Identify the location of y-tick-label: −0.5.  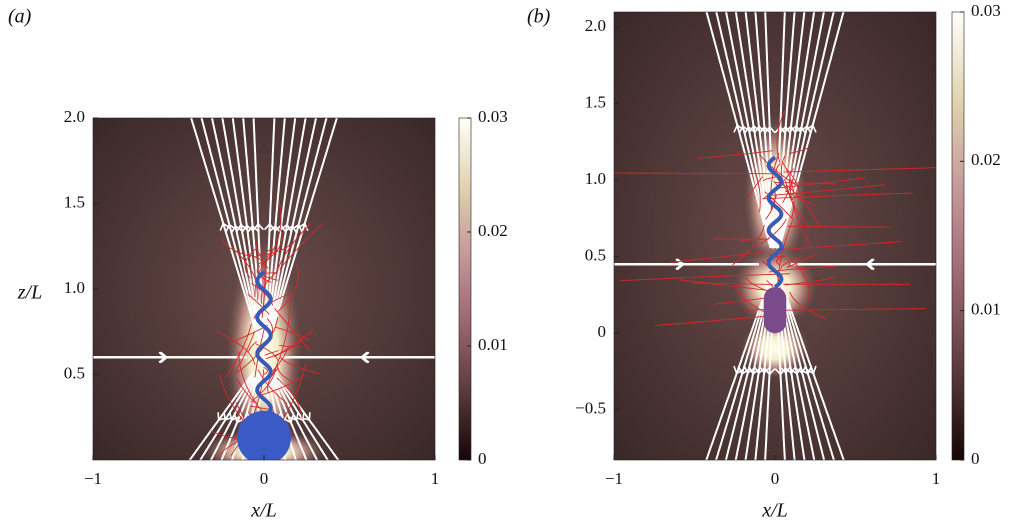
(590, 407).